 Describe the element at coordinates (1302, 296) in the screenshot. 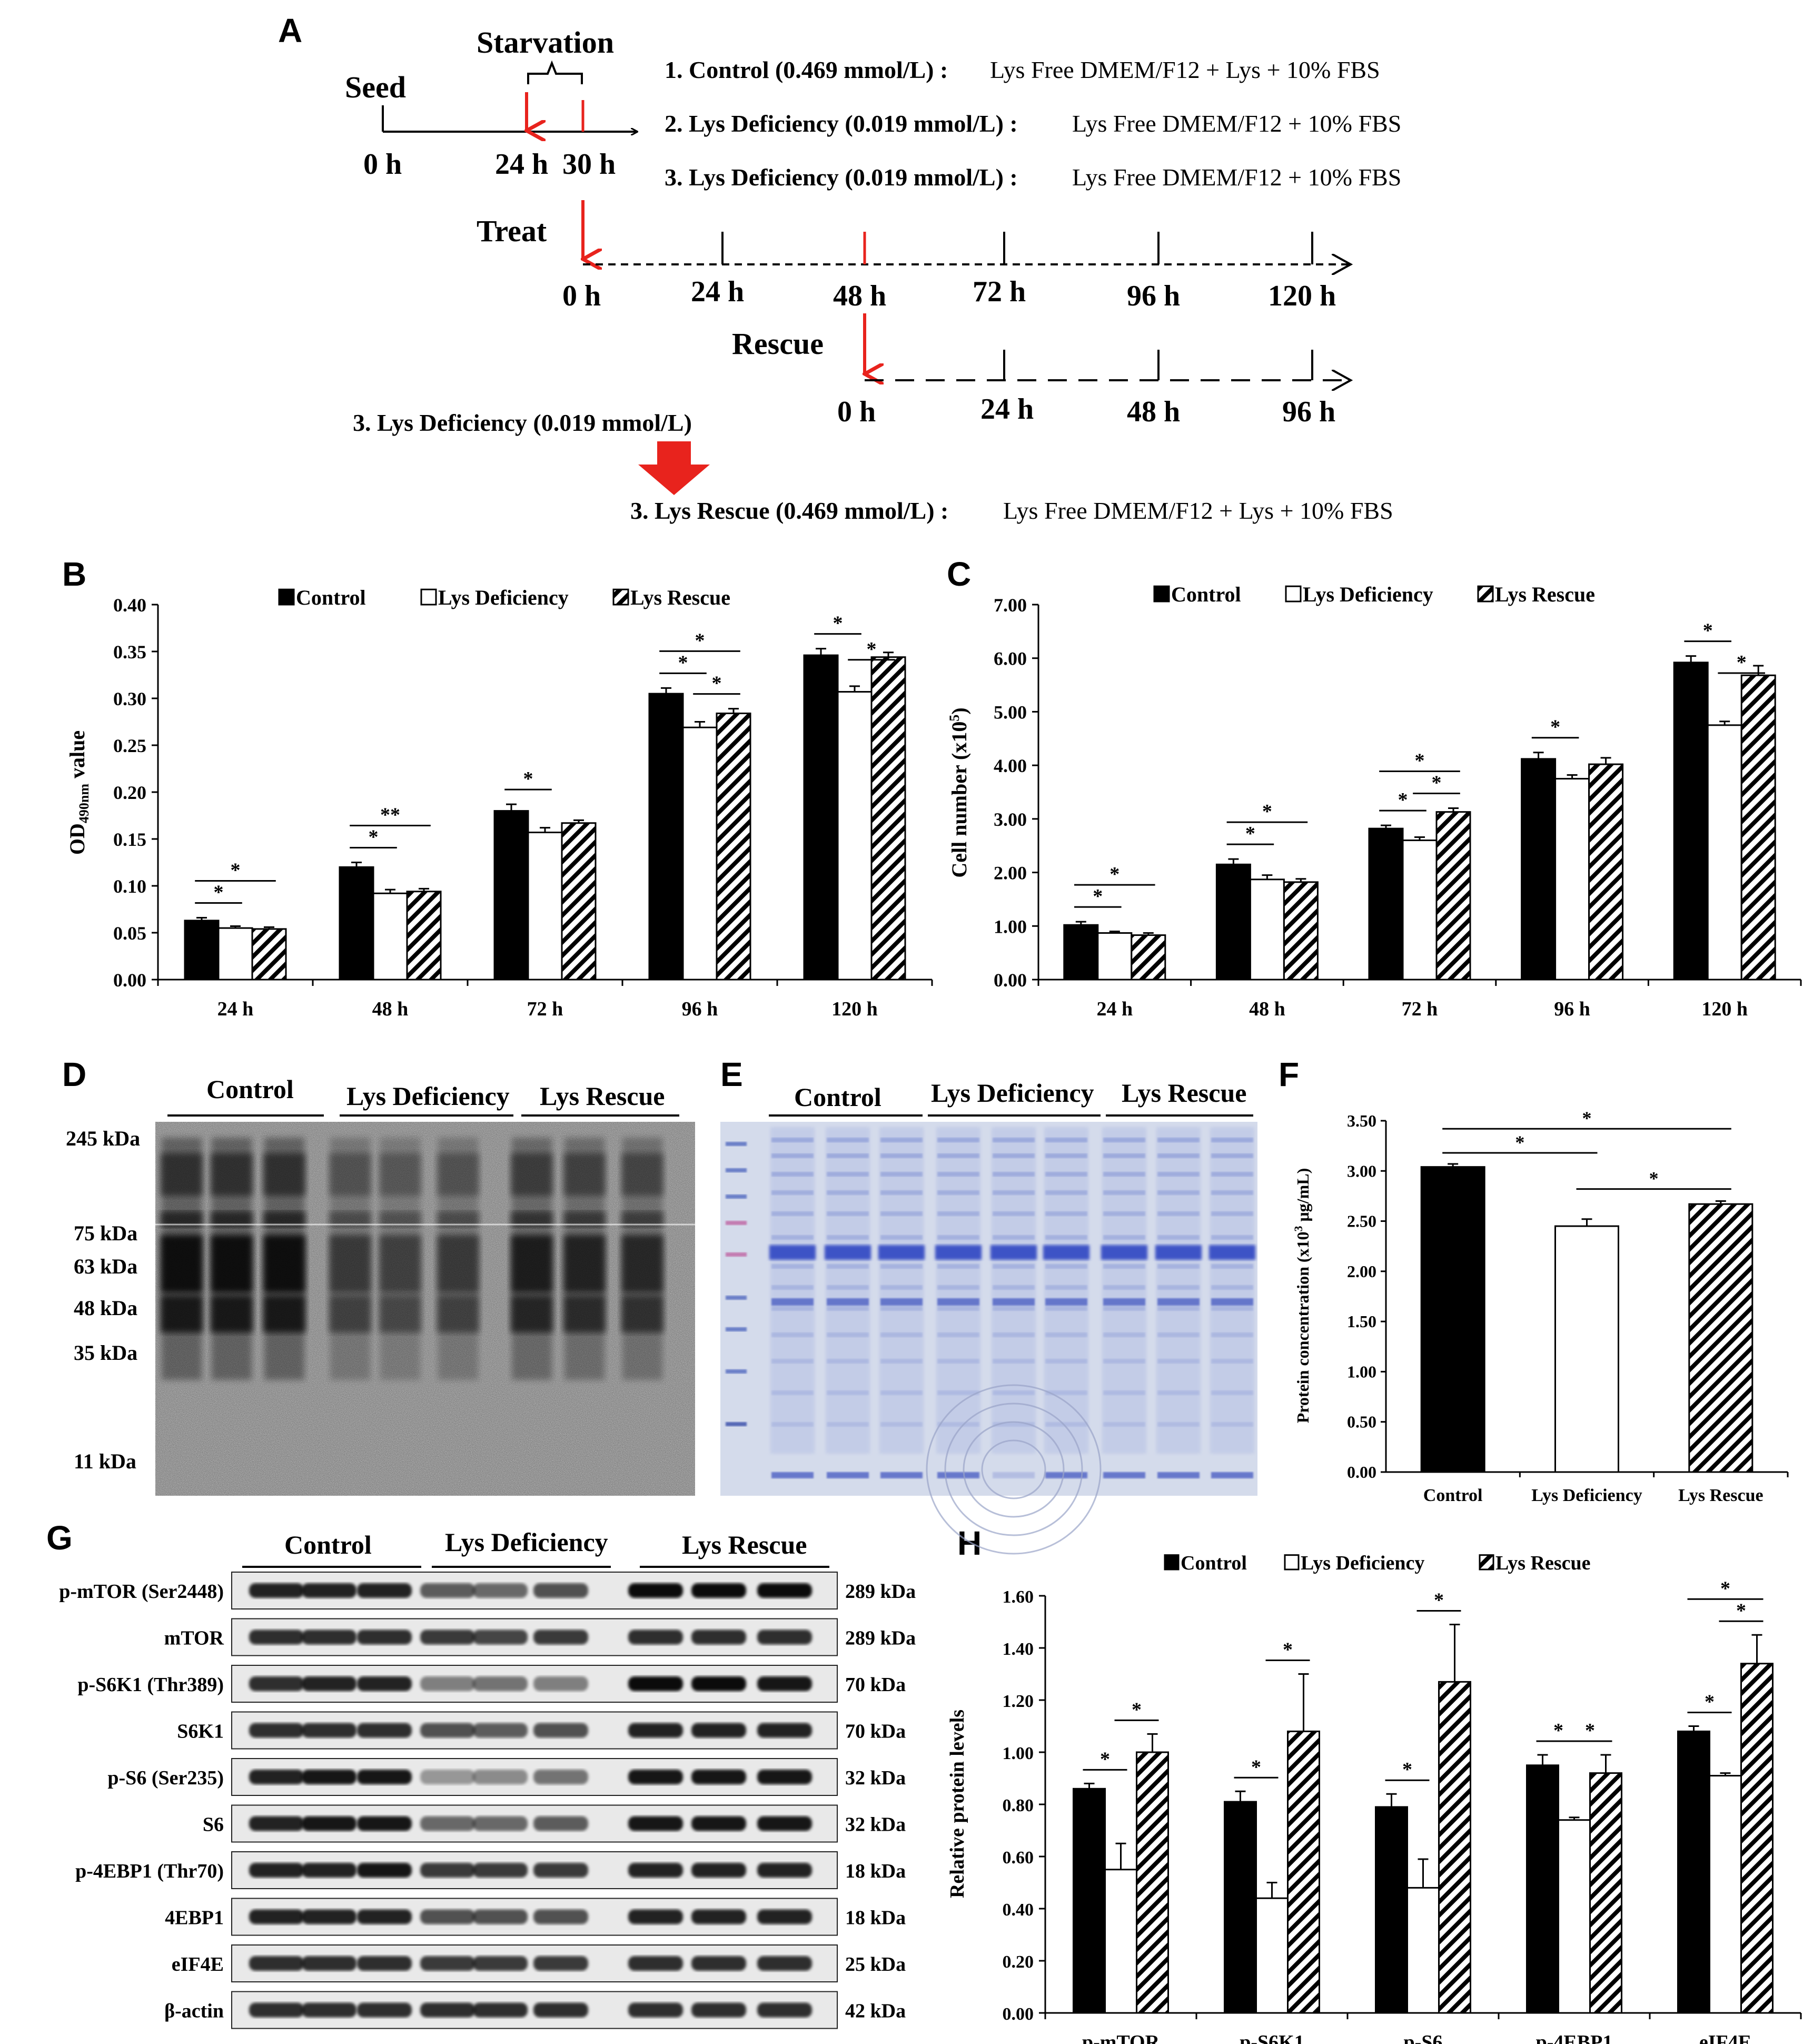

I see `treat-time-120: 120 h` at that location.